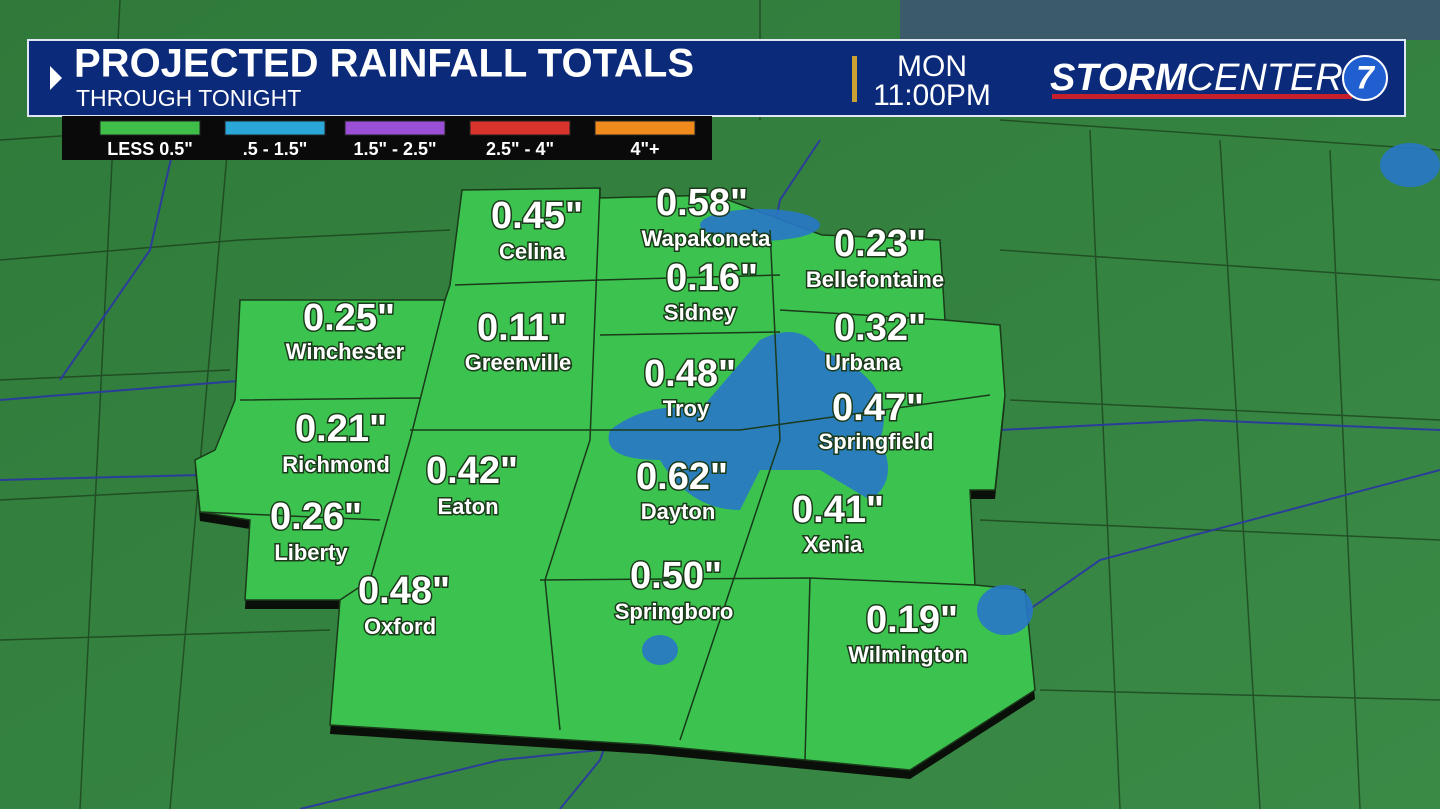 Image resolution: width=1440 pixels, height=809 pixels. I want to click on logo-regular: CENTER, so click(1265, 78).